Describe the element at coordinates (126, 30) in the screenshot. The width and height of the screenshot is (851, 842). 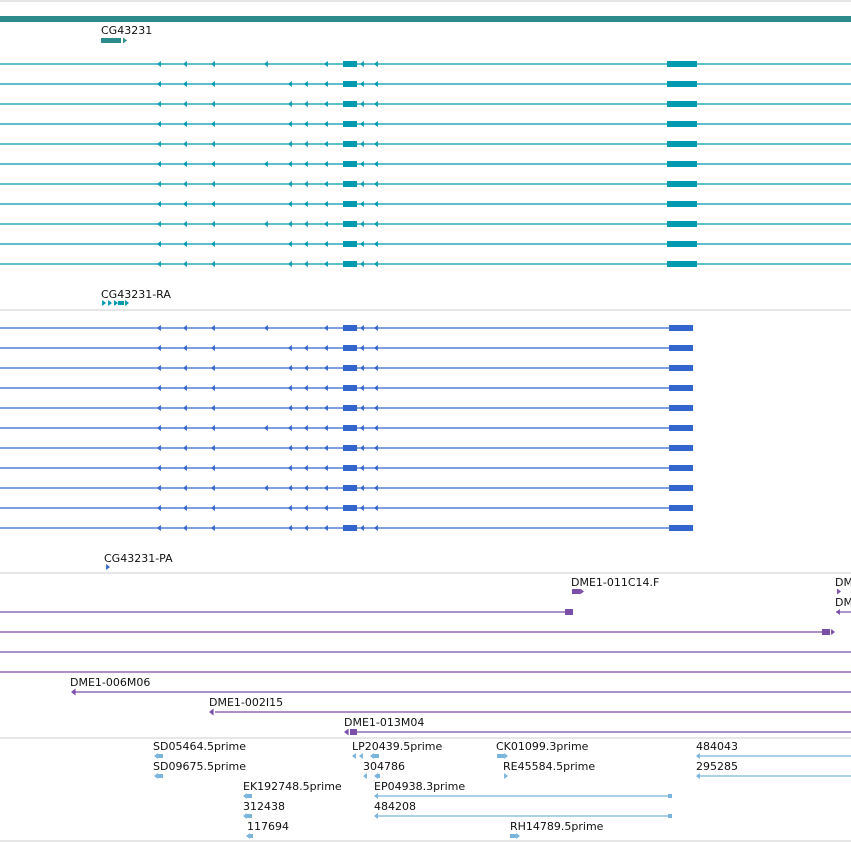
I see `gene-label: CG43231` at that location.